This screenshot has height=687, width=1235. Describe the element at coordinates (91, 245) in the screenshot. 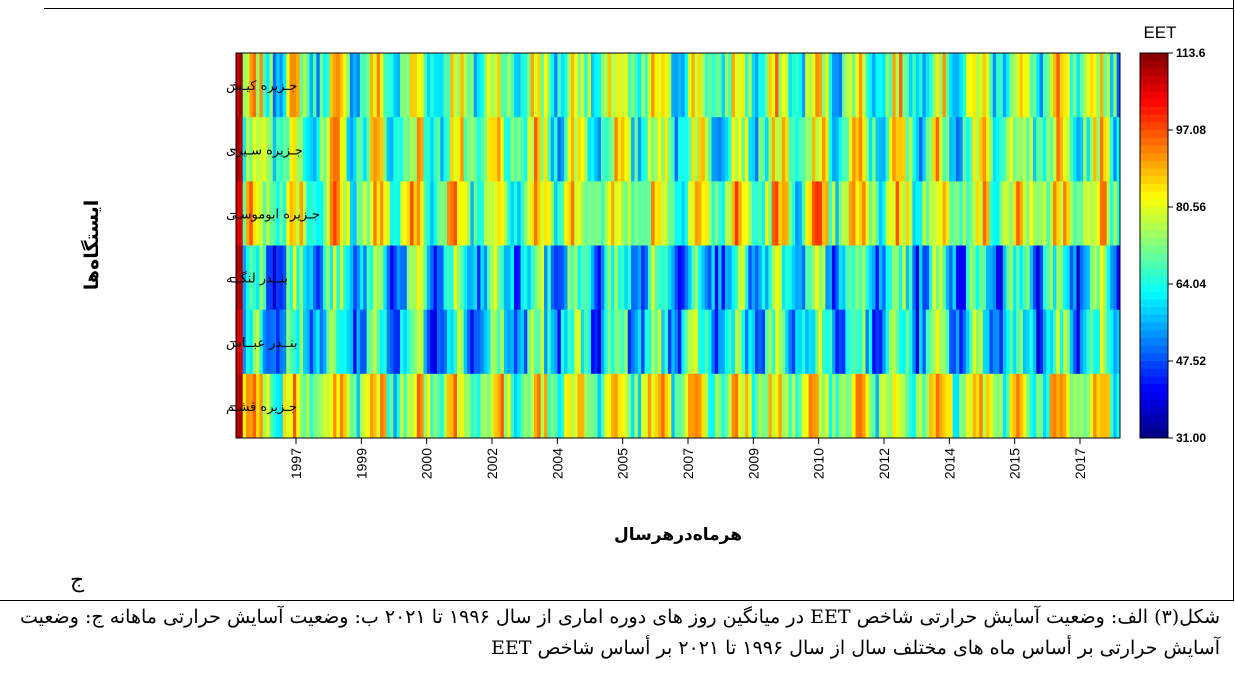

I see `y-axis-label: ایستگاه‌ها` at that location.